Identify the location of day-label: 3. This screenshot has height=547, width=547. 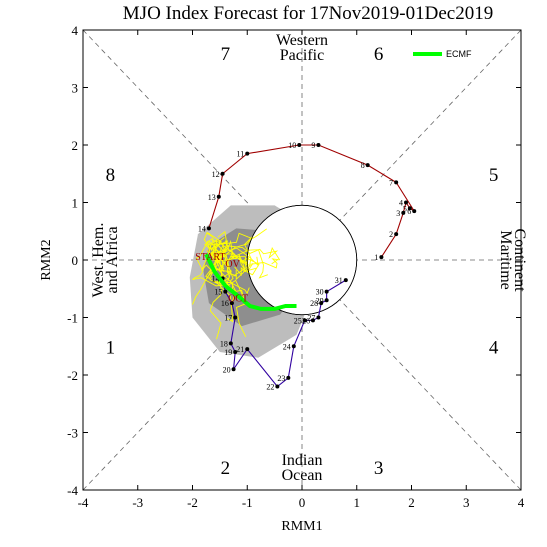
(398, 213).